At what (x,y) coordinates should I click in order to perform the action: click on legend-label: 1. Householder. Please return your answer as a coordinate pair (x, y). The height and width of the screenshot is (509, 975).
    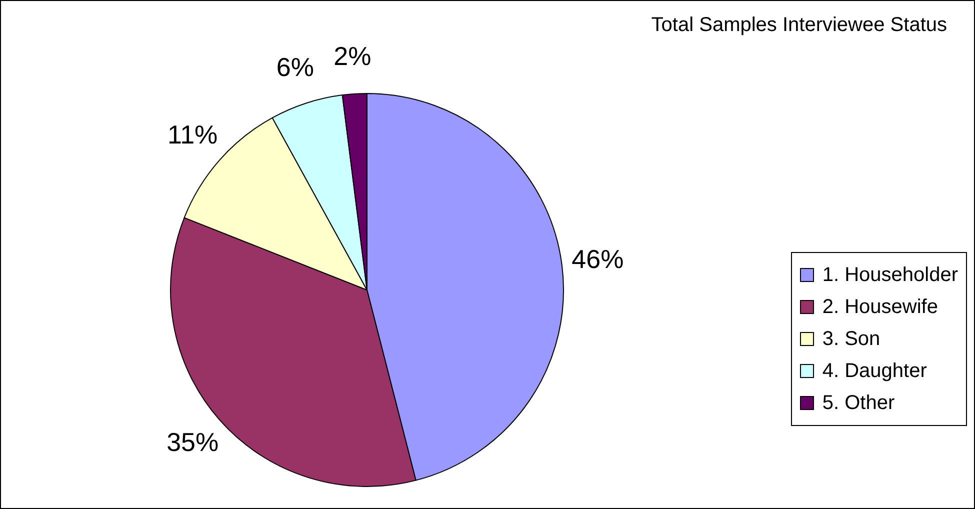
    Looking at the image, I should click on (890, 275).